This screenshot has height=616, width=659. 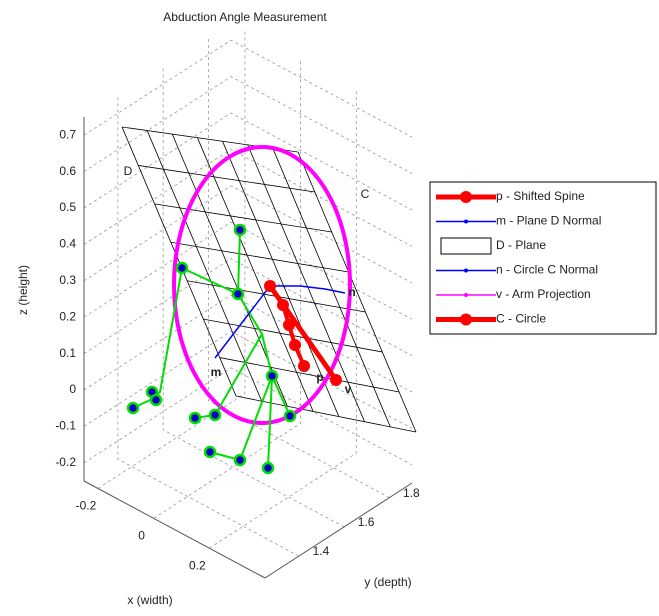 I want to click on x-axis-label: x (width), so click(x=149, y=600).